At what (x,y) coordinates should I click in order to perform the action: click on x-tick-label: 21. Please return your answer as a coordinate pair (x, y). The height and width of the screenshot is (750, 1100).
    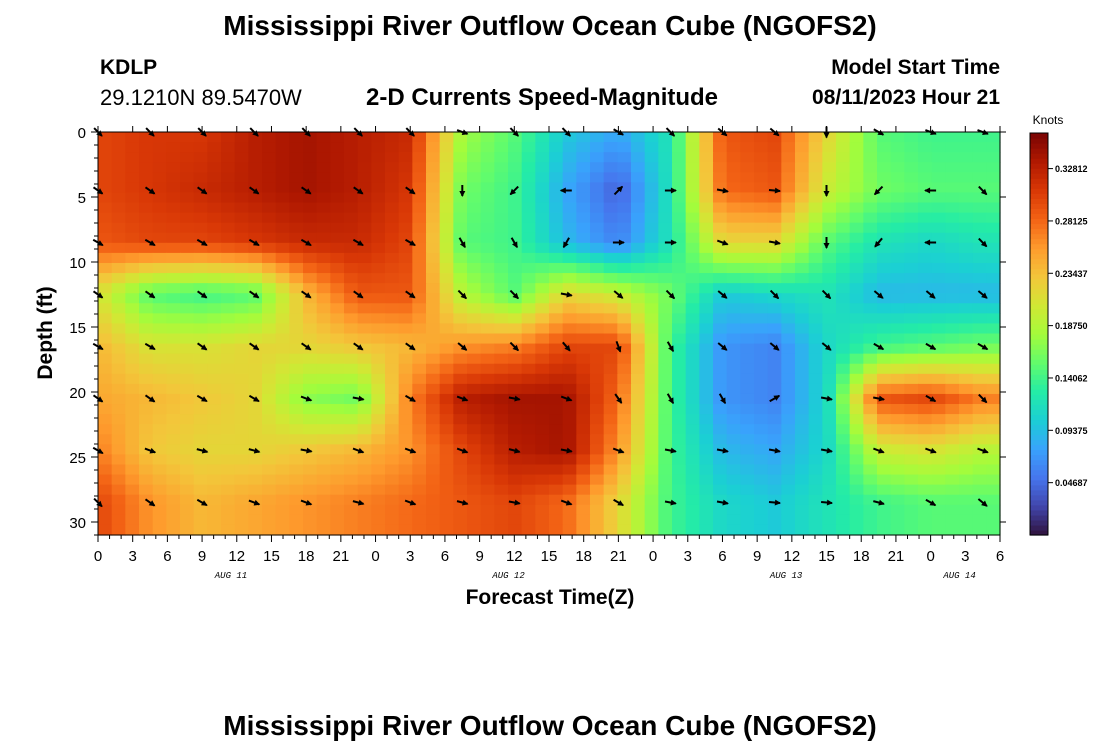
    Looking at the image, I should click on (896, 556).